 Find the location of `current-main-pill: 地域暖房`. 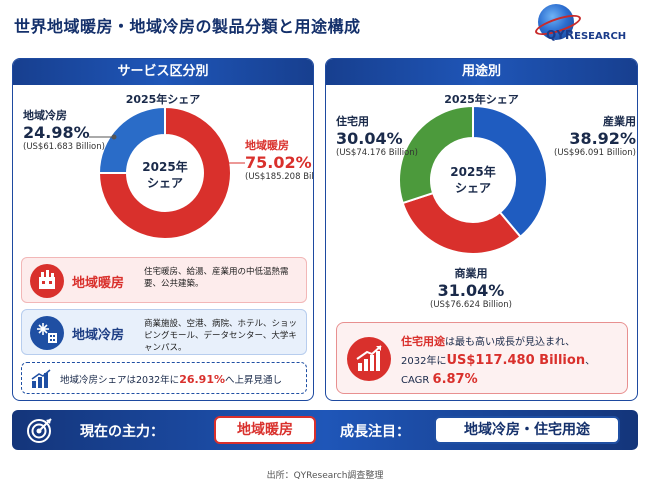

current-main-pill: 地域暖房 is located at coordinates (265, 430).